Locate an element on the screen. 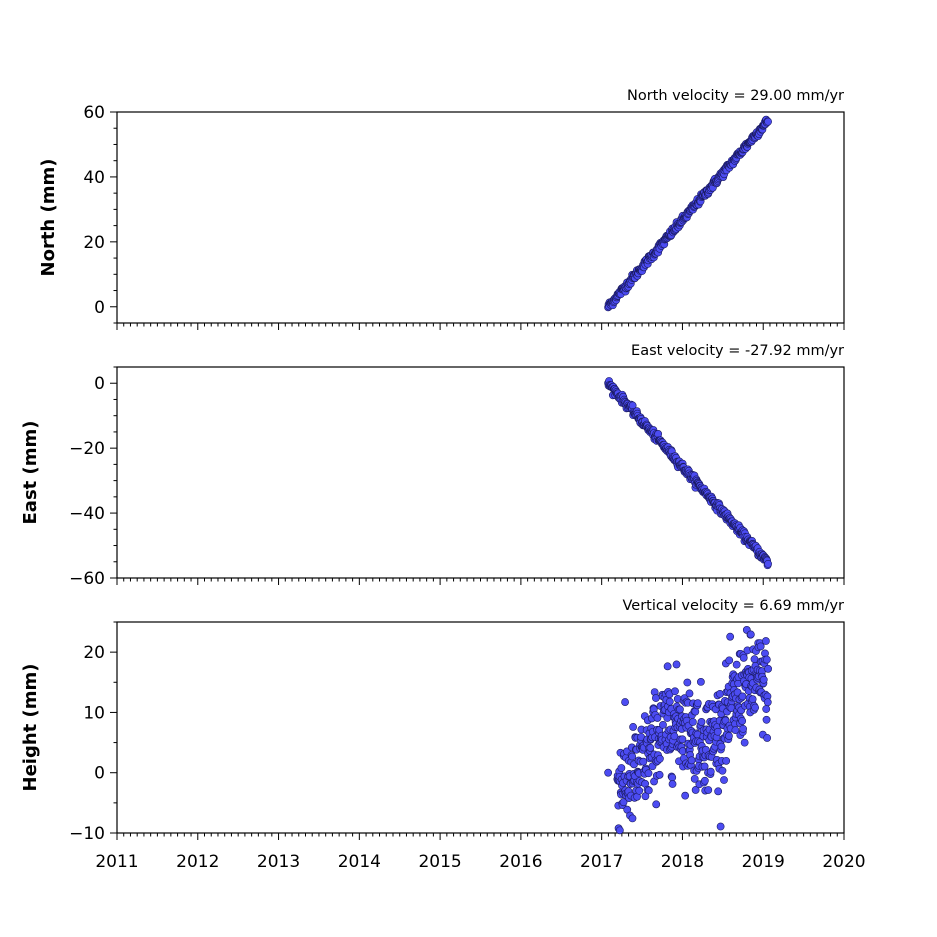 The width and height of the screenshot is (937, 937). xtick-label: 2013 is located at coordinates (278, 862).